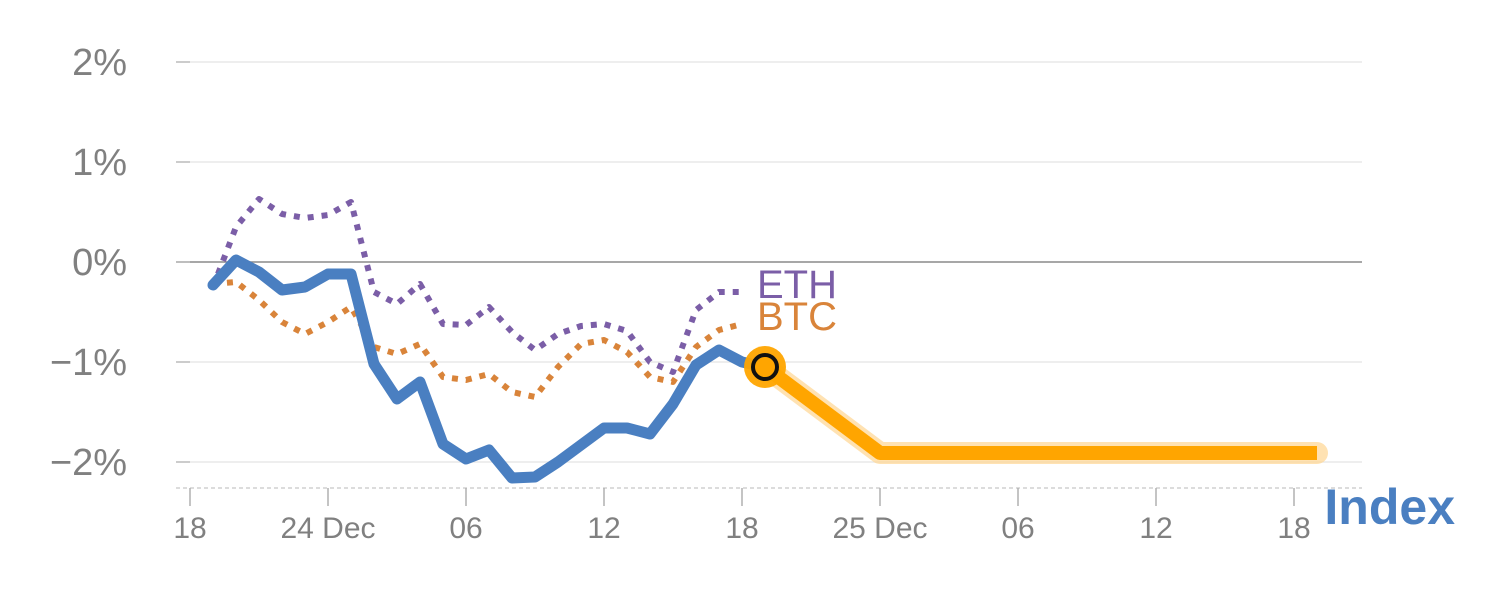  Describe the element at coordinates (879, 528) in the screenshot. I see `x-tick-label: 25 Dec` at that location.